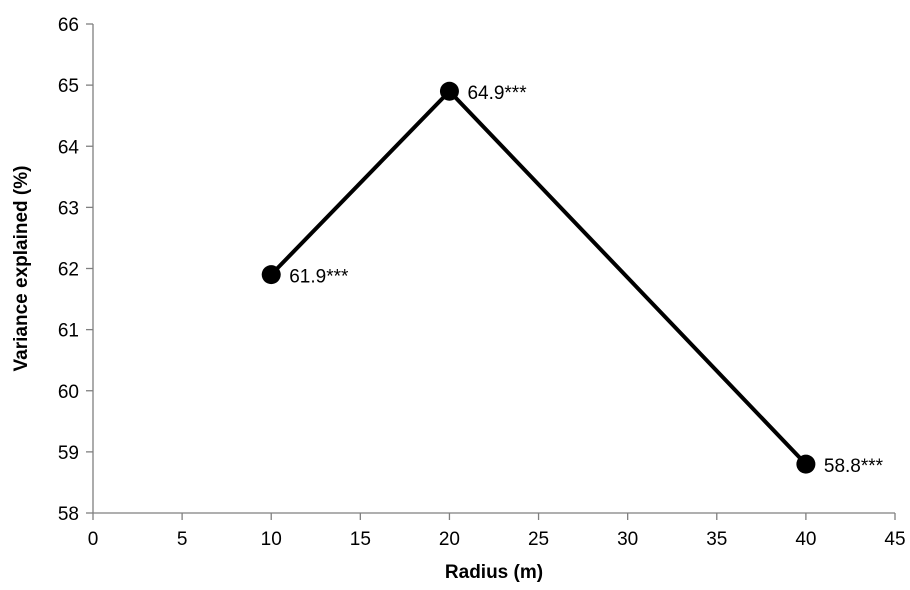 This screenshot has height=590, width=910. I want to click on x-tick-label: 35, so click(716, 539).